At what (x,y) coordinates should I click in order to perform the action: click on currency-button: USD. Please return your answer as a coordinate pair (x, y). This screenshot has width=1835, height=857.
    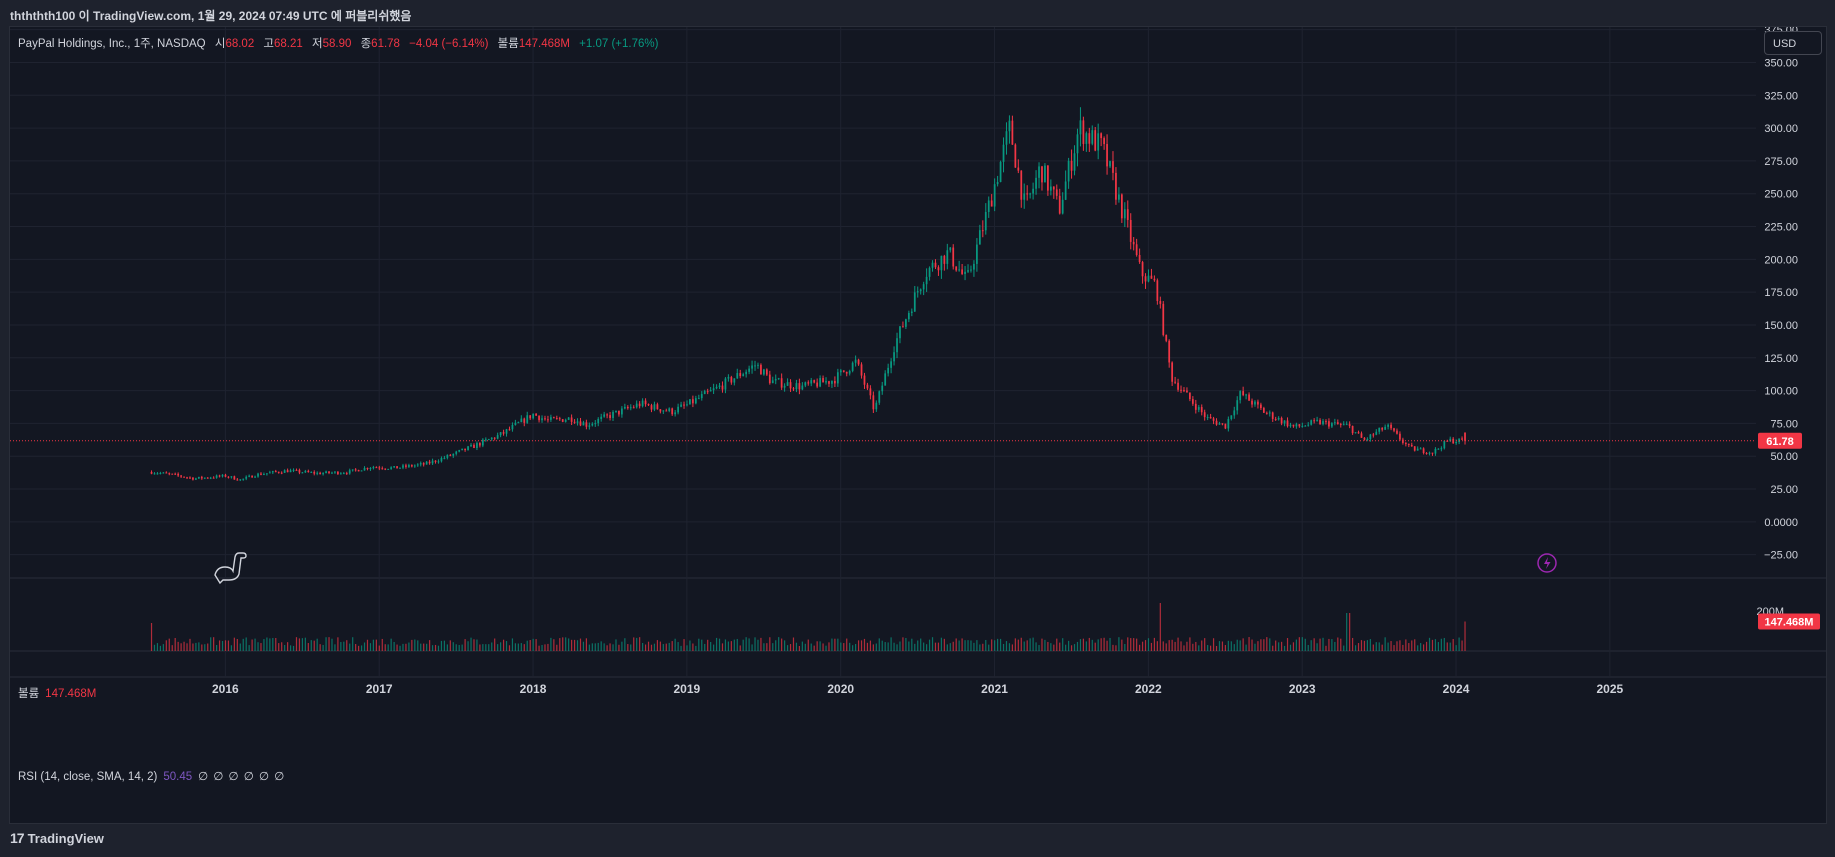
    Looking at the image, I should click on (1793, 43).